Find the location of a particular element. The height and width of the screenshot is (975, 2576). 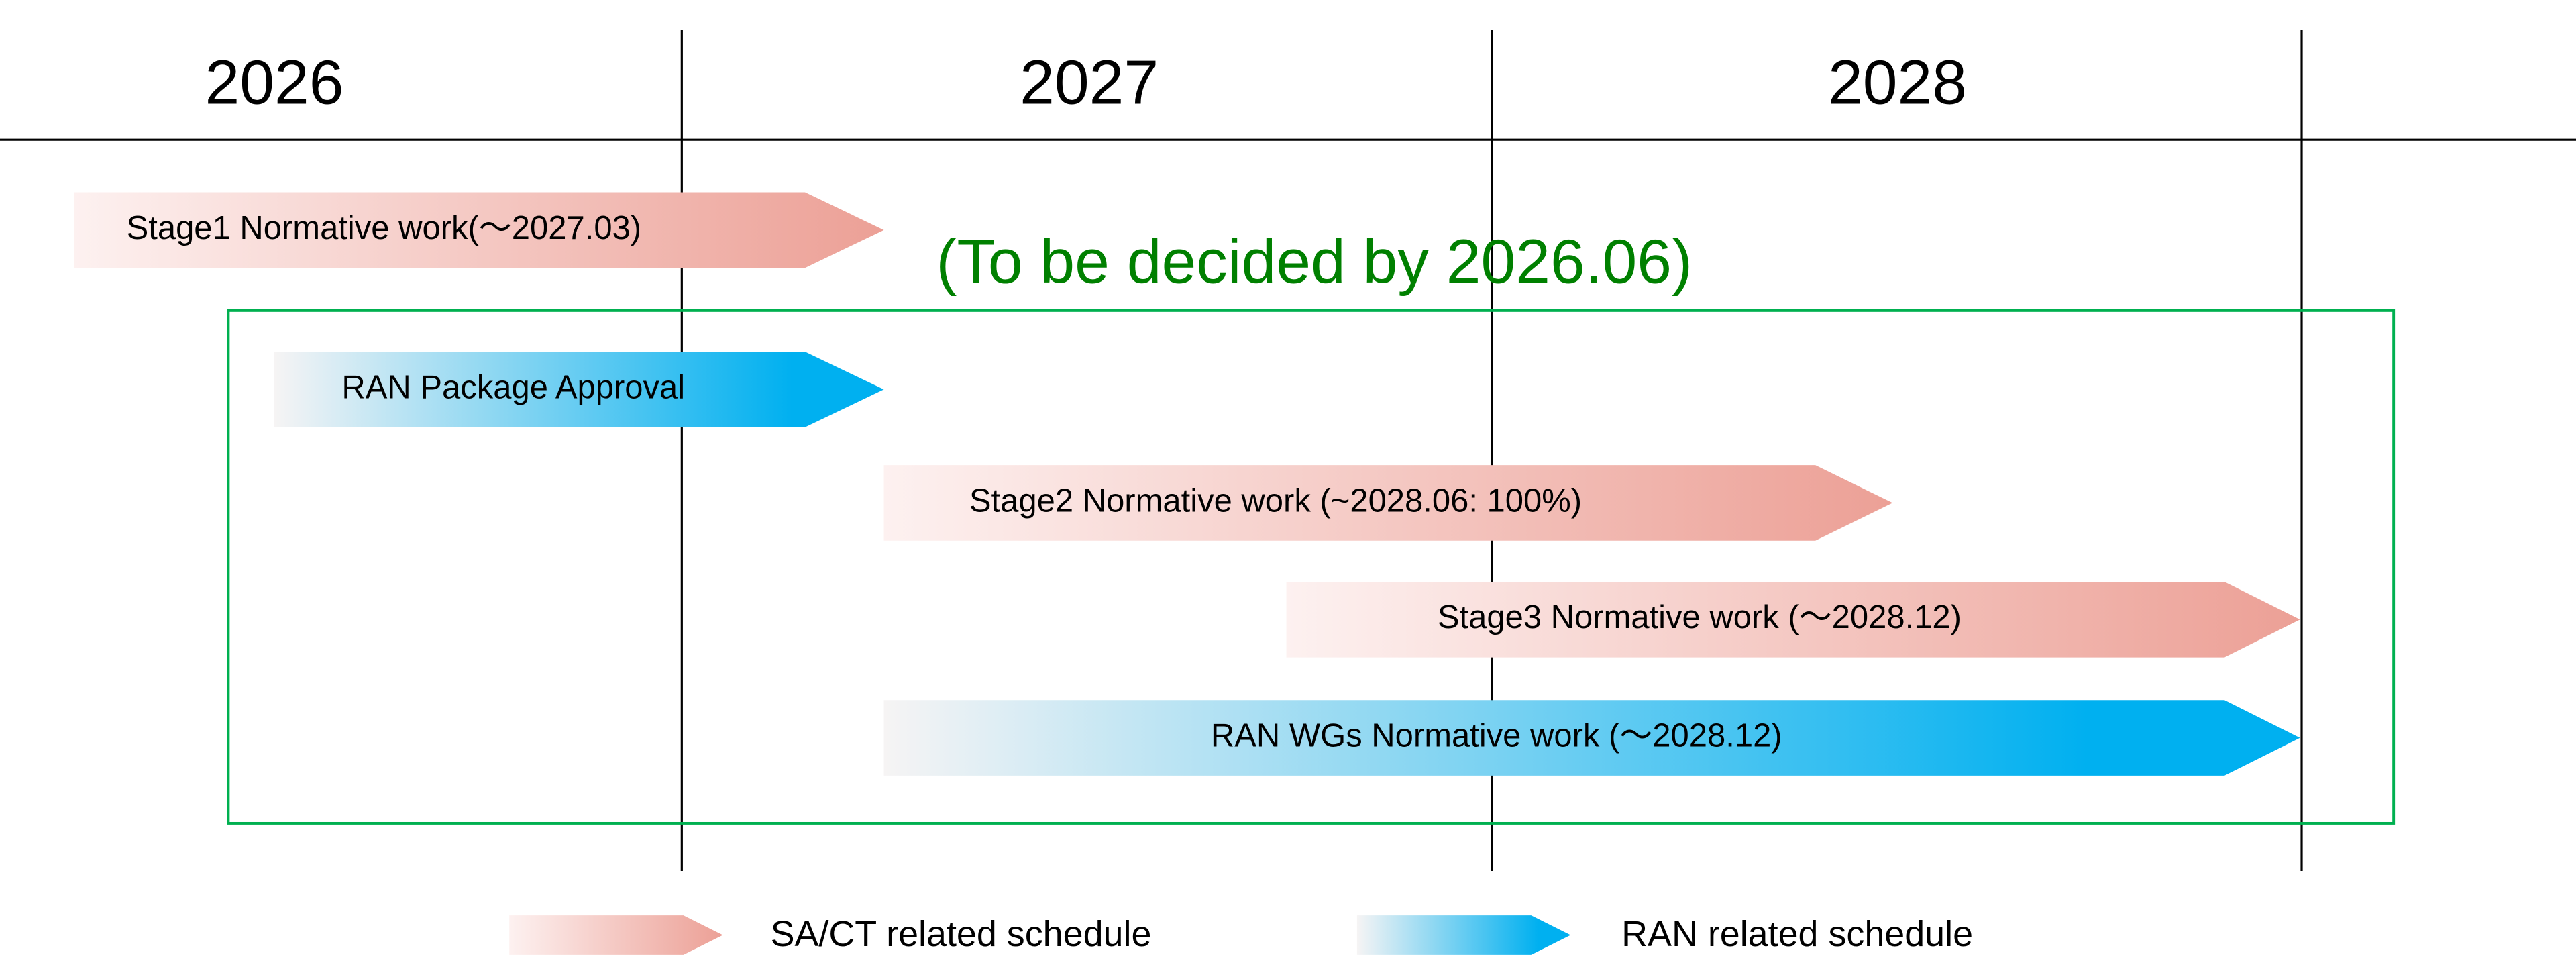

schedule-label: RAN Package Approval is located at coordinates (513, 387).